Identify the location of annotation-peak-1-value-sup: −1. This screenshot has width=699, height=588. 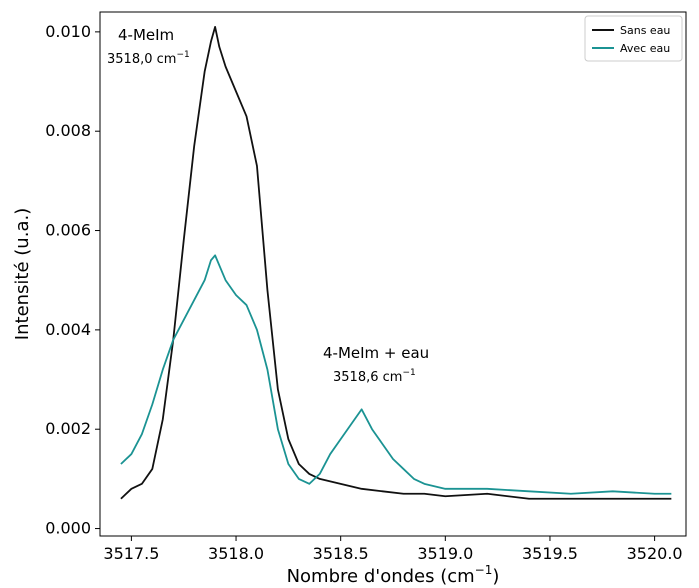
(182, 55).